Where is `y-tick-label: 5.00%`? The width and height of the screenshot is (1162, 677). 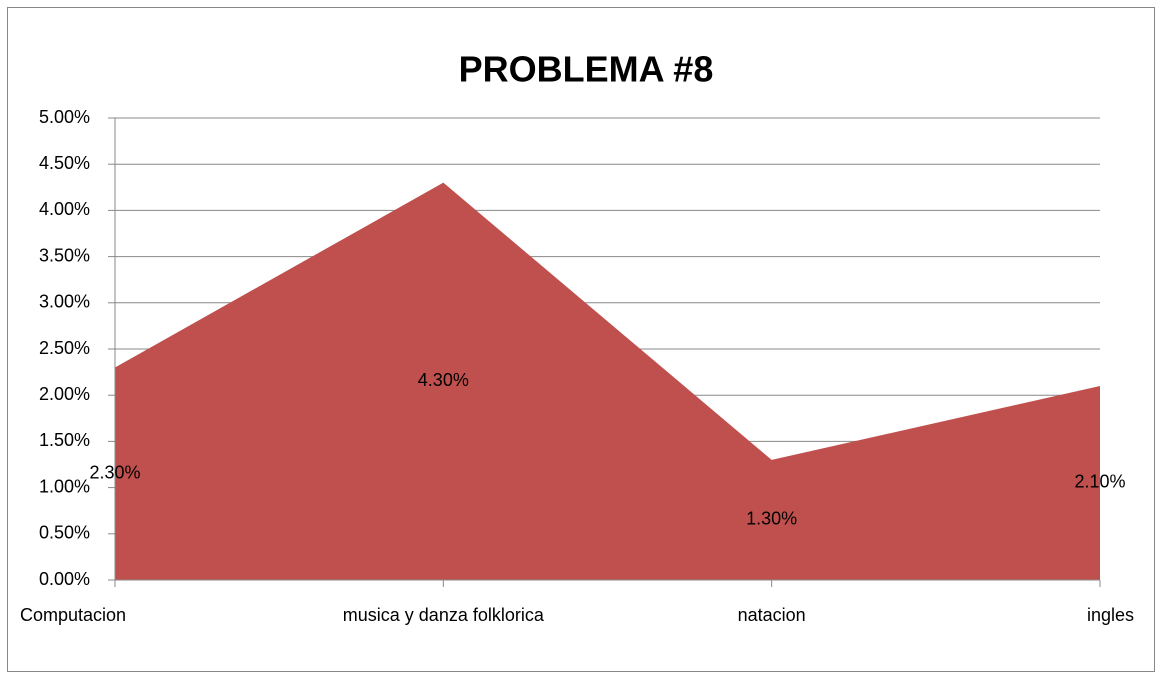 y-tick-label: 5.00% is located at coordinates (64, 117).